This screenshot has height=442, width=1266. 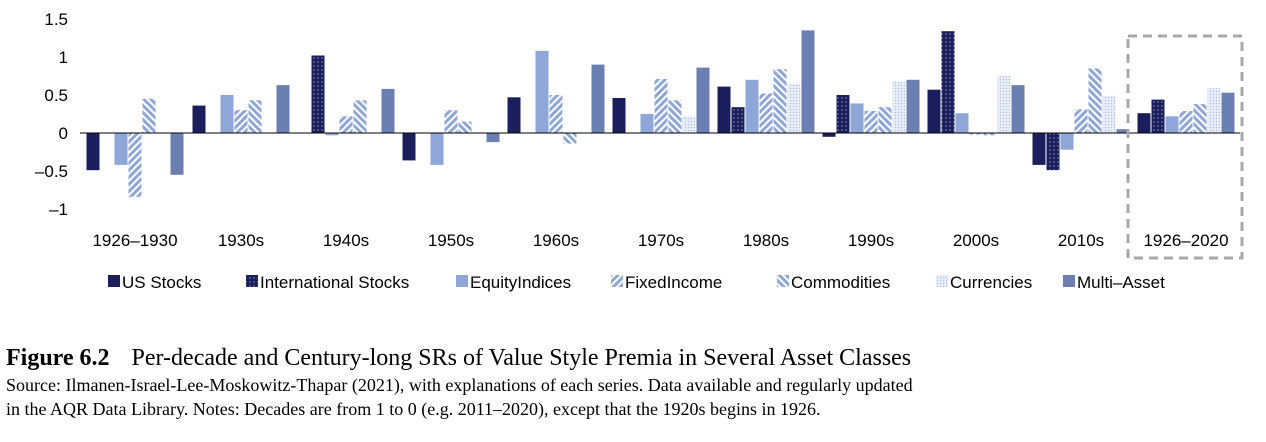 I want to click on bar-fixedincome-1926-1930, so click(x=135, y=165).